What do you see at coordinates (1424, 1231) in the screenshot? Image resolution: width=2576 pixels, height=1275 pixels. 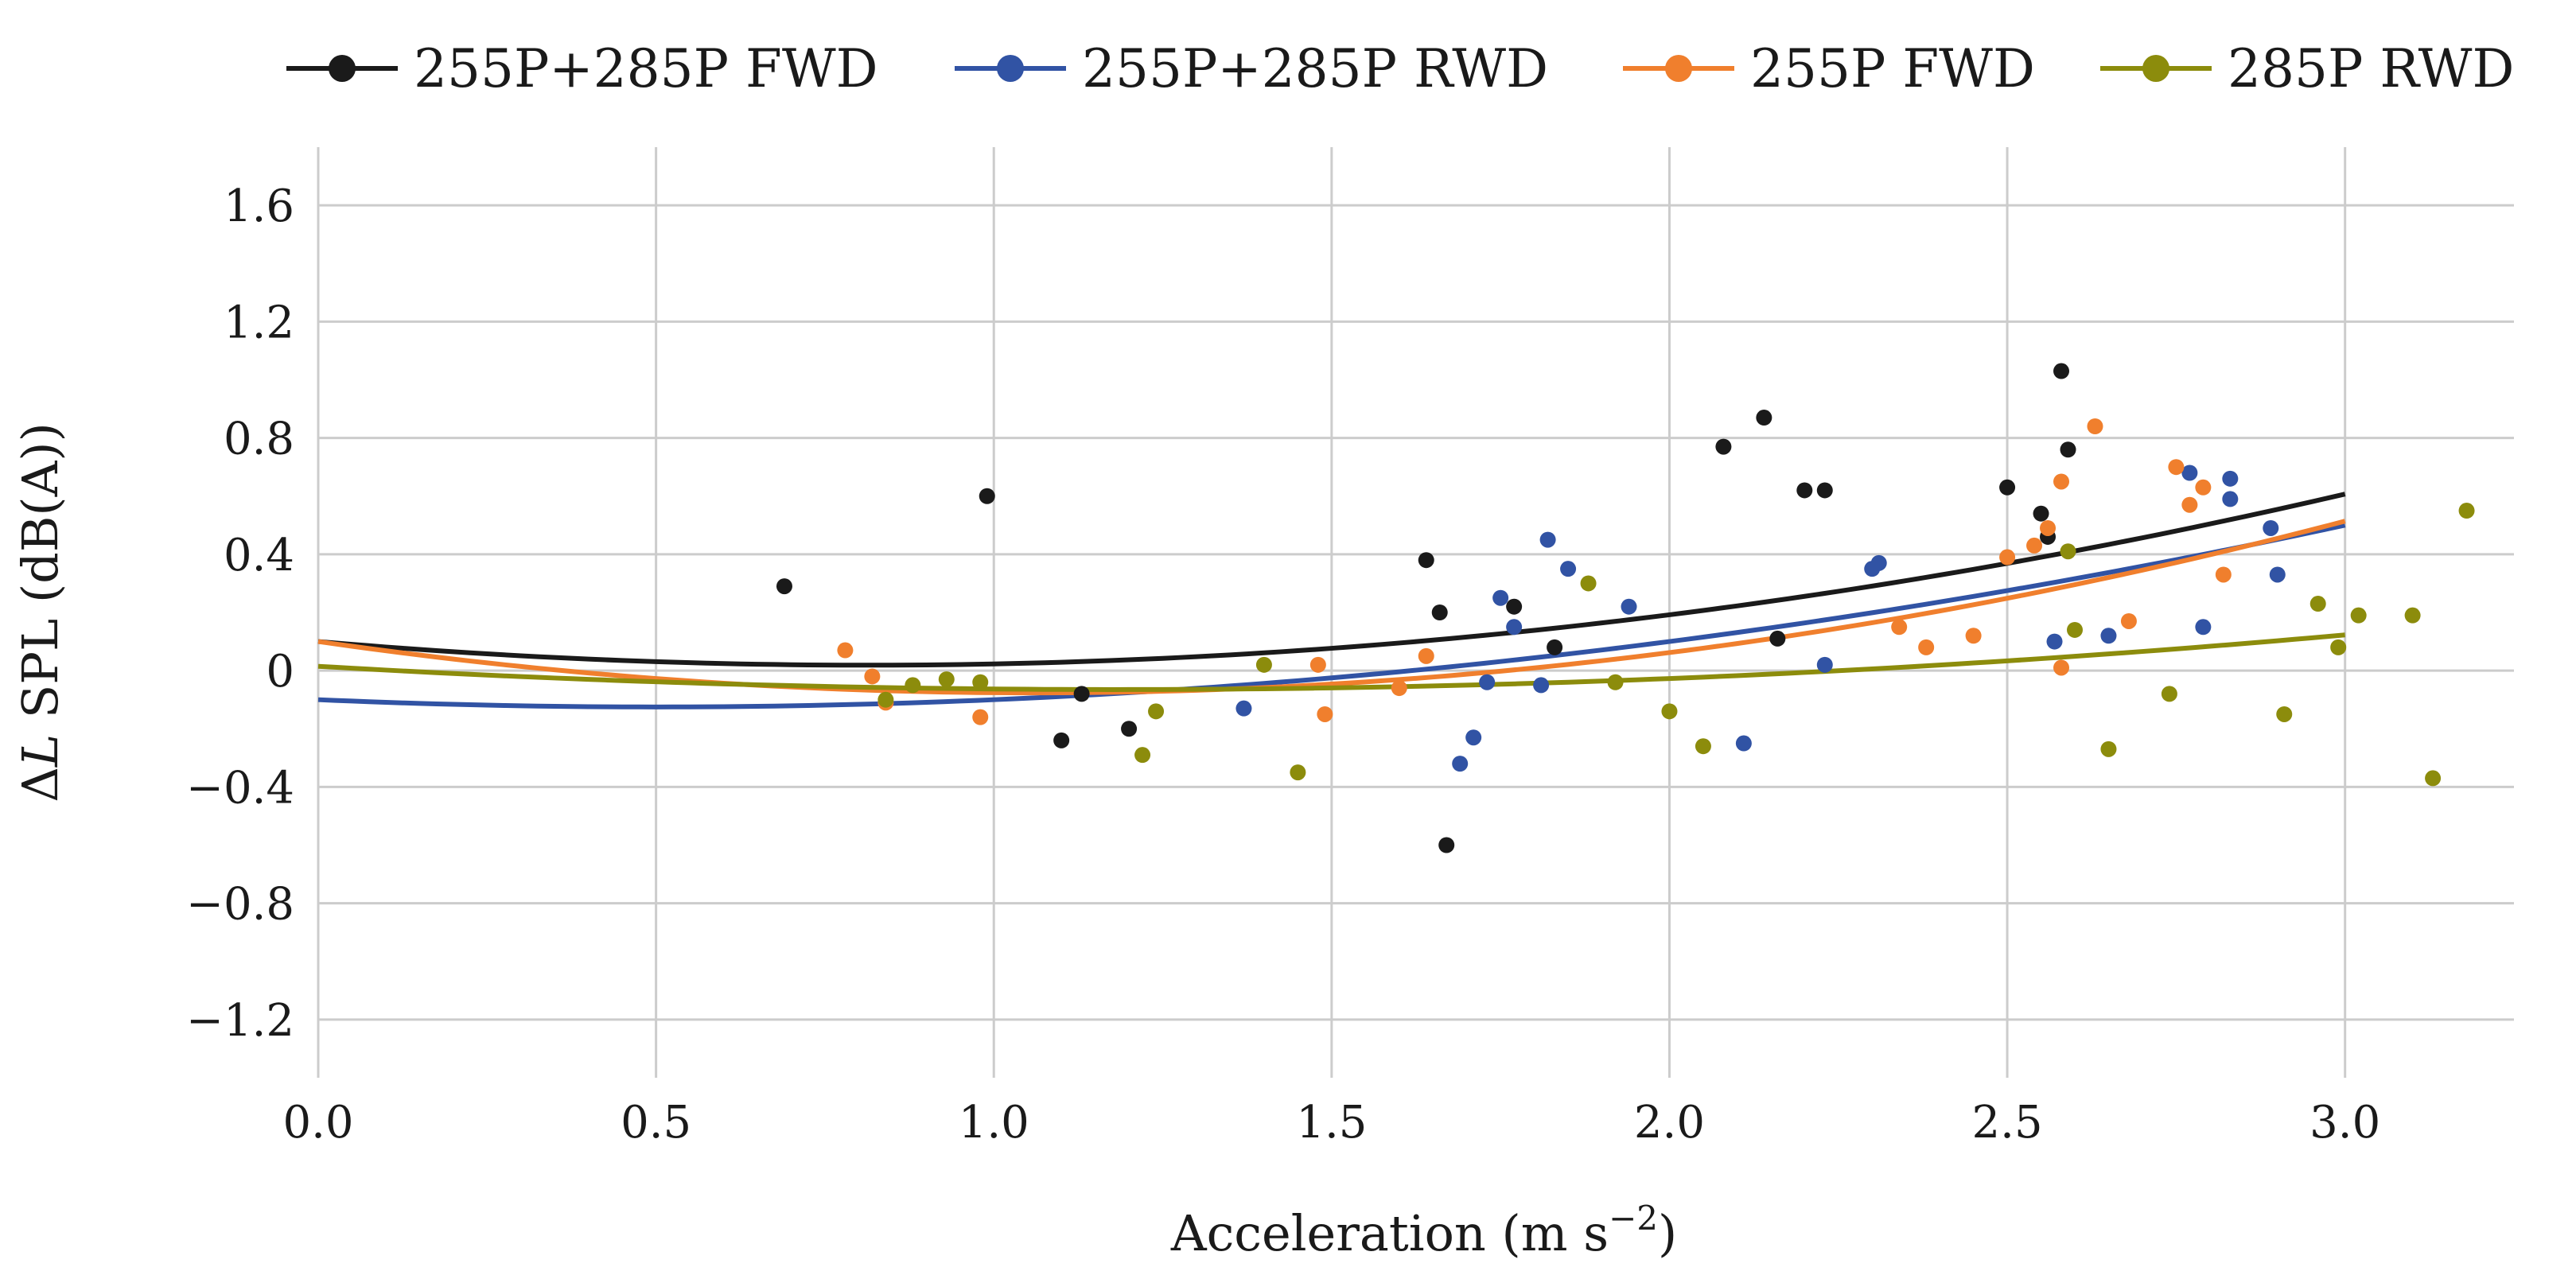 I see `x-axis-label: Acceleration (m s−2)` at bounding box center [1424, 1231].